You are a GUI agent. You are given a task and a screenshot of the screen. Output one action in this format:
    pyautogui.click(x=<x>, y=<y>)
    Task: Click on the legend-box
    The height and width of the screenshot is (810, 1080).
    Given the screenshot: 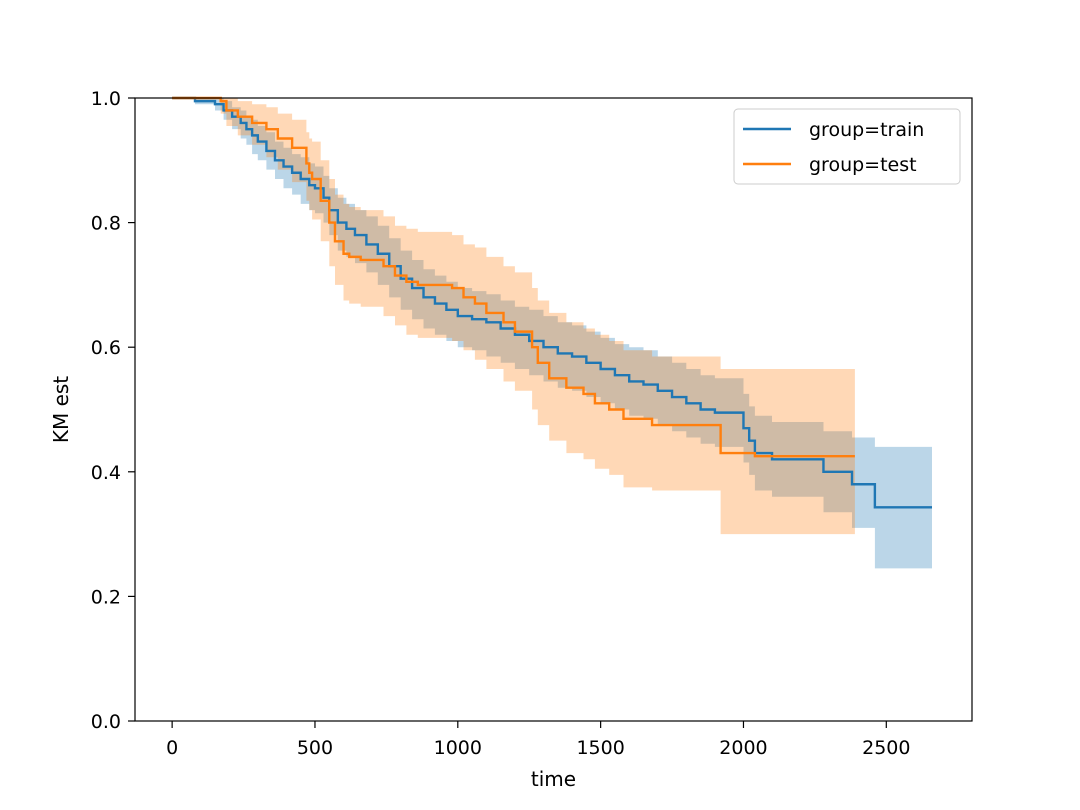 What is the action you would take?
    pyautogui.click(x=847, y=146)
    